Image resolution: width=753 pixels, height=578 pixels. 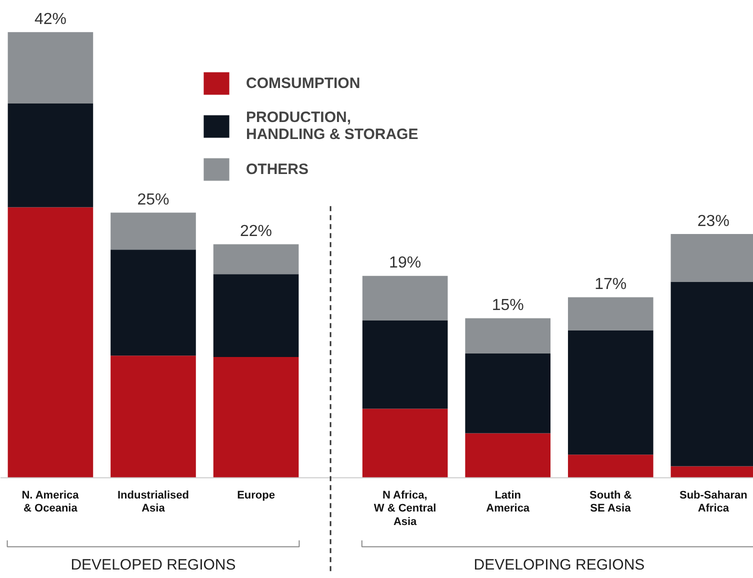 What do you see at coordinates (153, 502) in the screenshot?
I see `x-tick-label: Industrialised Asia` at bounding box center [153, 502].